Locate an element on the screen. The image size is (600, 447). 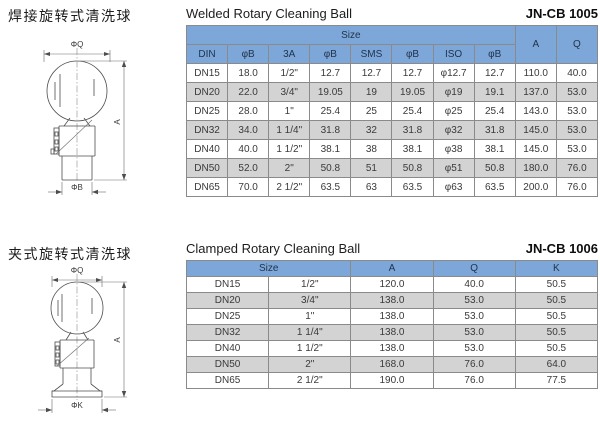
welded-title: Welded Rotary Cleaning Ball is located at coordinates (269, 13).